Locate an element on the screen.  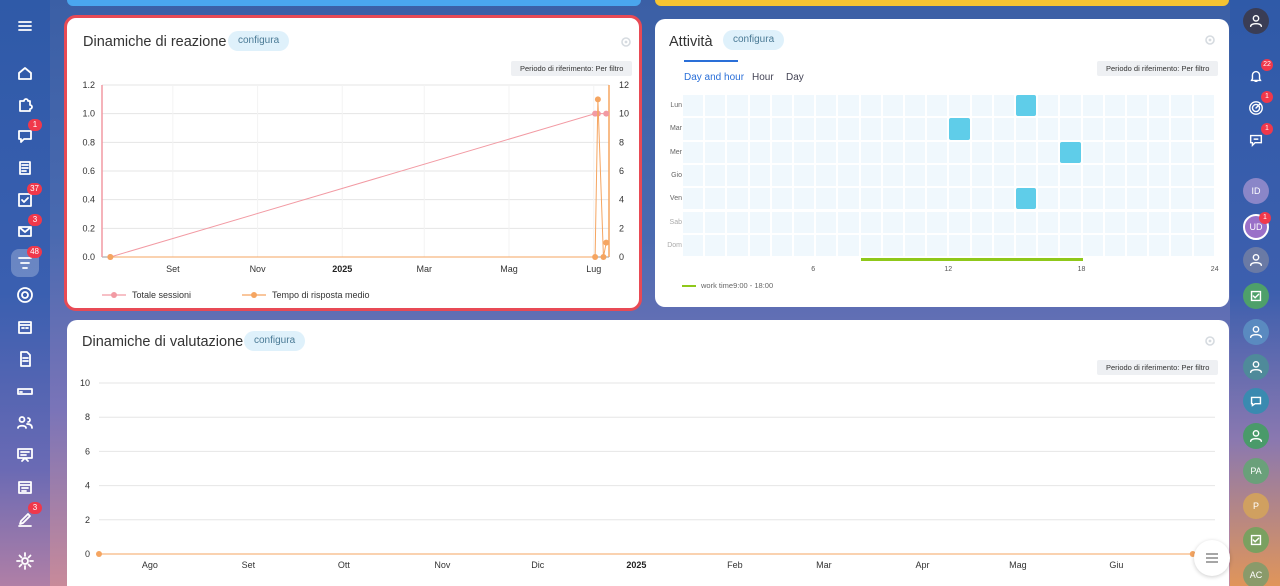
nav-tasks-button: 37 is located at coordinates (26, 198).